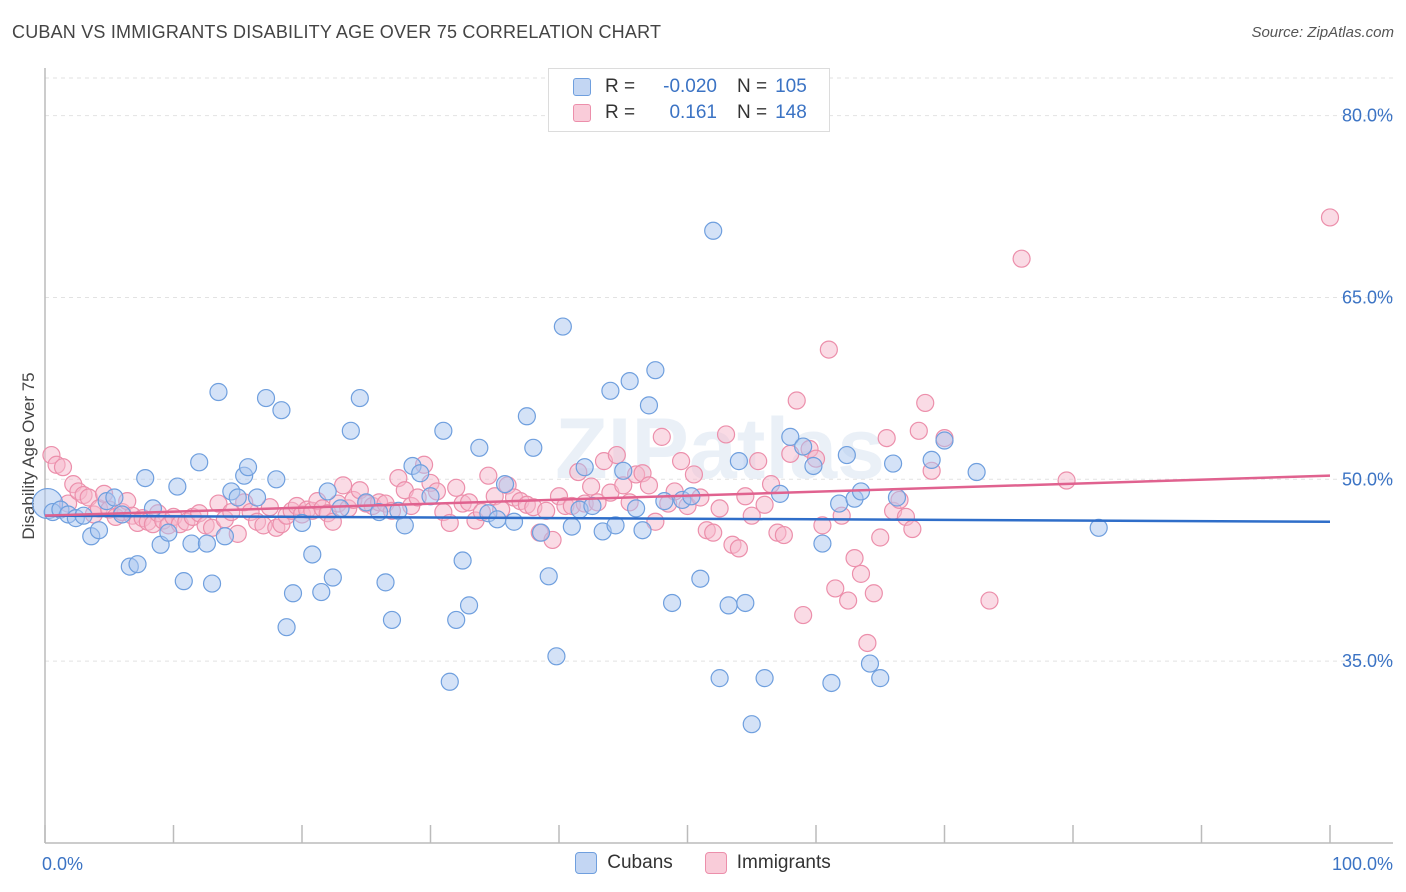  What do you see at coordinates (1367, 116) in the screenshot?
I see `y-tick-label: 80.0%` at bounding box center [1367, 116].